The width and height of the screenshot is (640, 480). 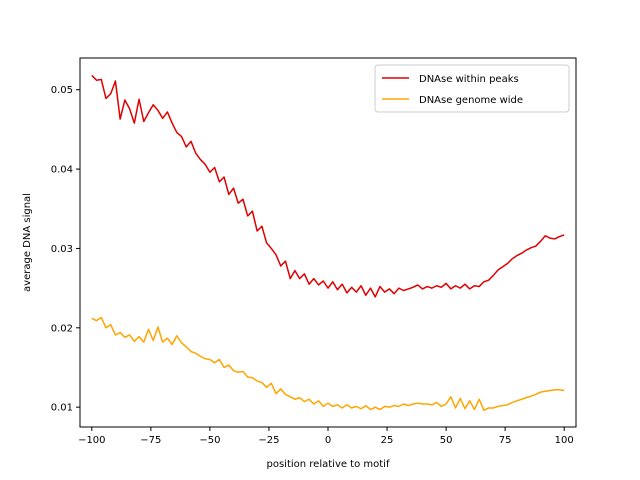 I want to click on x-axis-label: position relative to motif, so click(x=328, y=464).